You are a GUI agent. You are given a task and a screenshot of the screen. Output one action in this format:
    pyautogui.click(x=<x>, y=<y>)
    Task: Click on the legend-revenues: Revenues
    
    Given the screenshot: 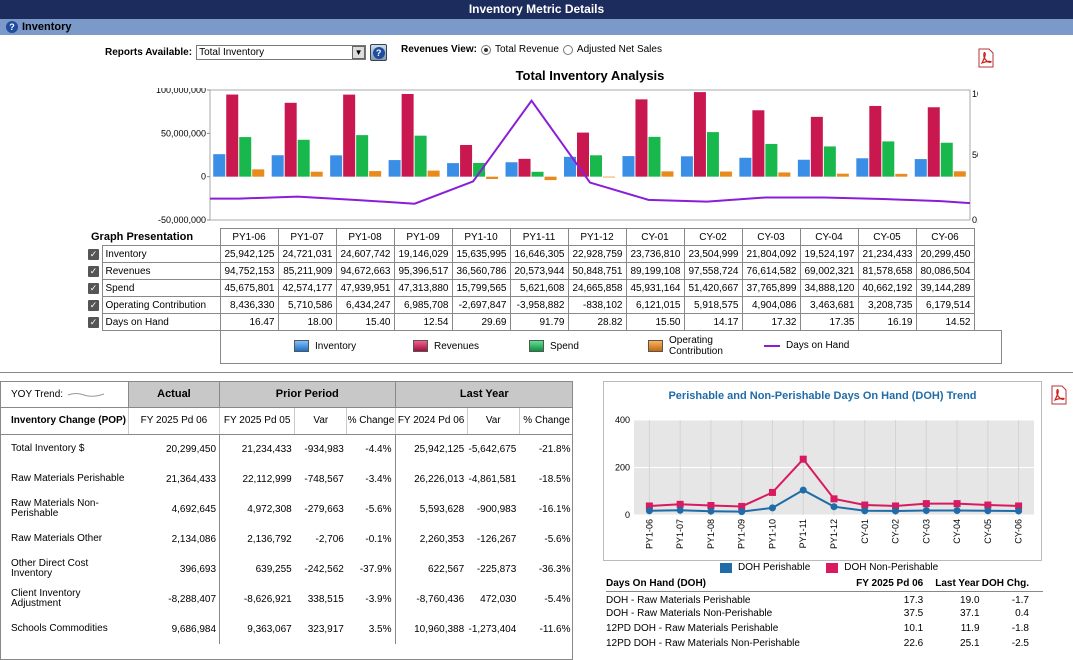 What is the action you would take?
    pyautogui.click(x=446, y=346)
    